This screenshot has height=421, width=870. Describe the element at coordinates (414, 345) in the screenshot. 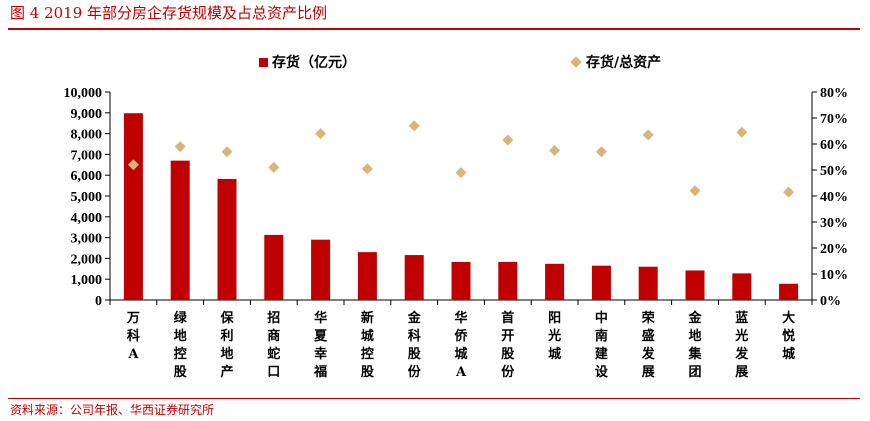

I see `category-label: 金科股份` at that location.